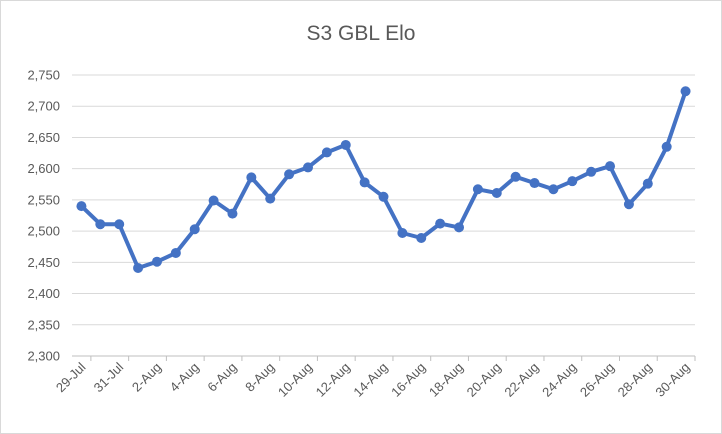  What do you see at coordinates (43, 231) in the screenshot?
I see `y-tick-label: 2,500` at bounding box center [43, 231].